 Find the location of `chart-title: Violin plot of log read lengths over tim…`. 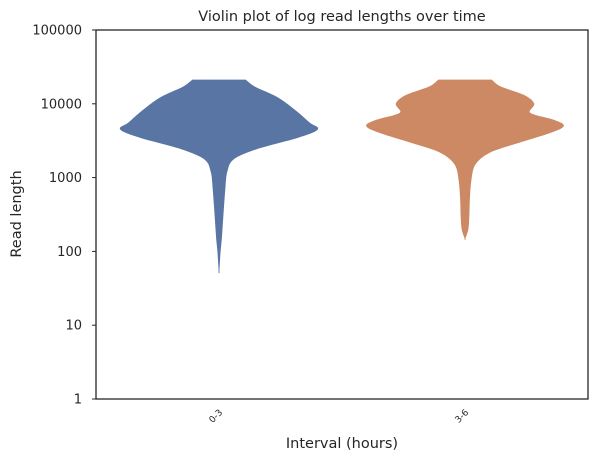

chart-title: Violin plot of log read lengths over tim… is located at coordinates (341, 17).